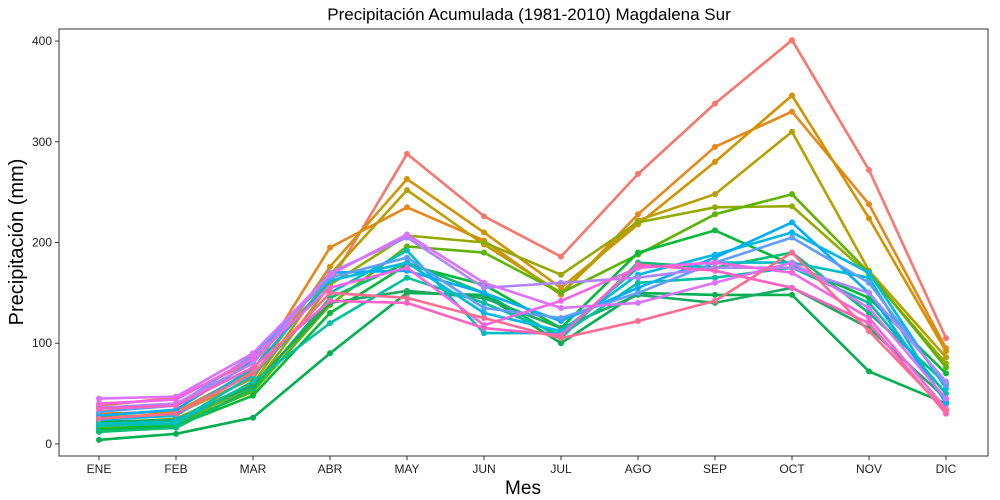  Describe the element at coordinates (869, 469) in the screenshot. I see `x-tick-label: NOV` at that location.